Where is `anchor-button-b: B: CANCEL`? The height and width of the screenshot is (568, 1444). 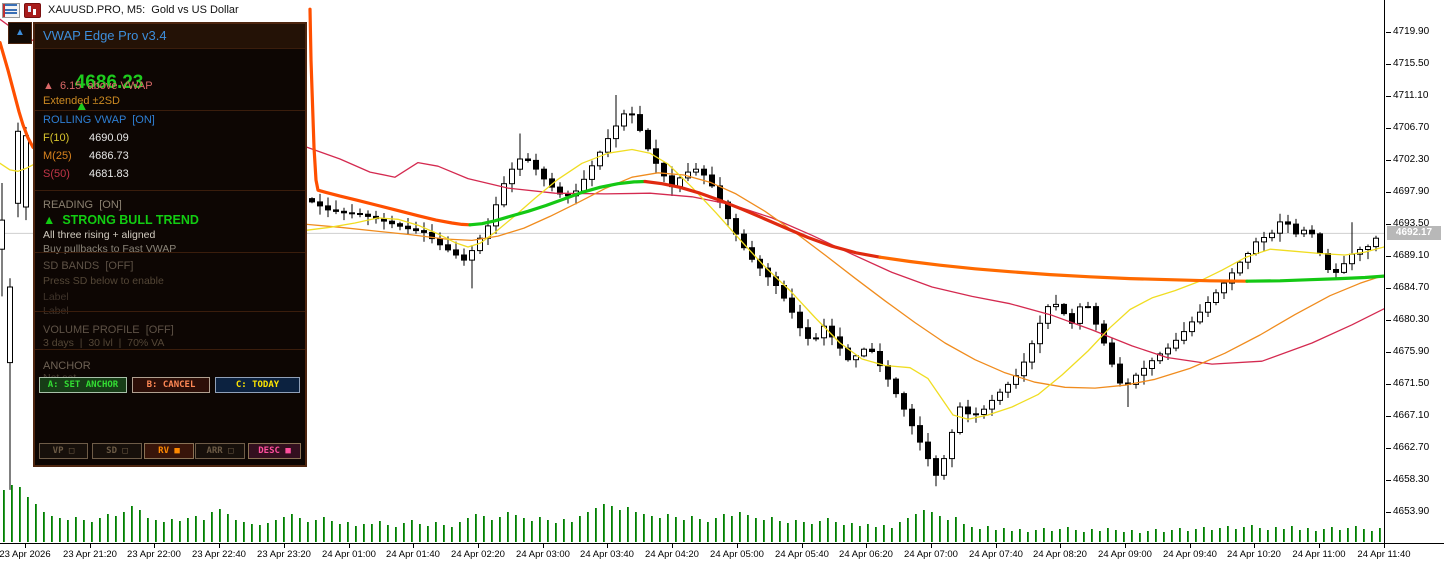 anchor-button-b: B: CANCEL is located at coordinates (171, 385).